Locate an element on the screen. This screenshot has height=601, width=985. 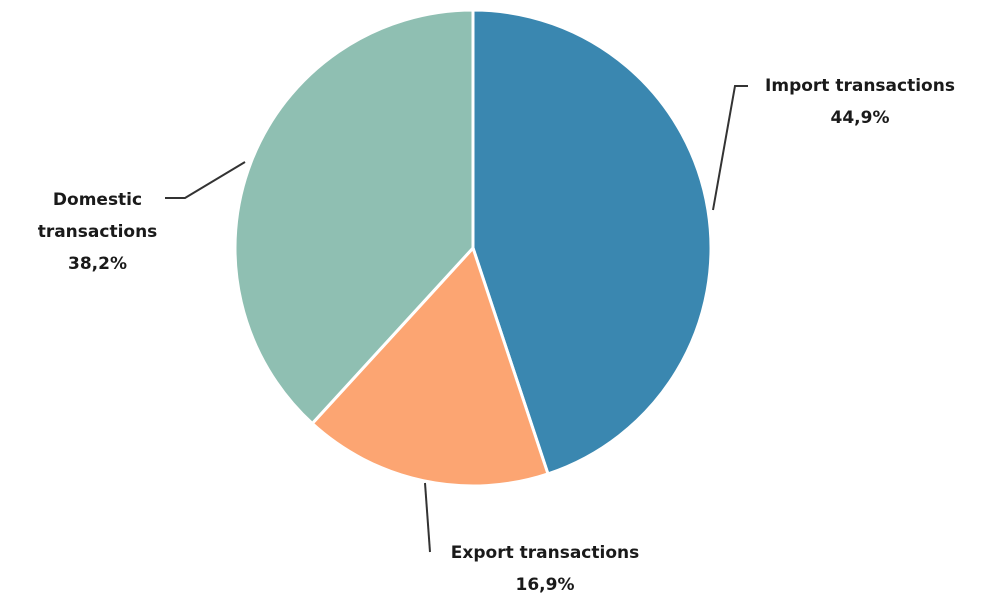
pie-slice is located at coordinates (430, 366).